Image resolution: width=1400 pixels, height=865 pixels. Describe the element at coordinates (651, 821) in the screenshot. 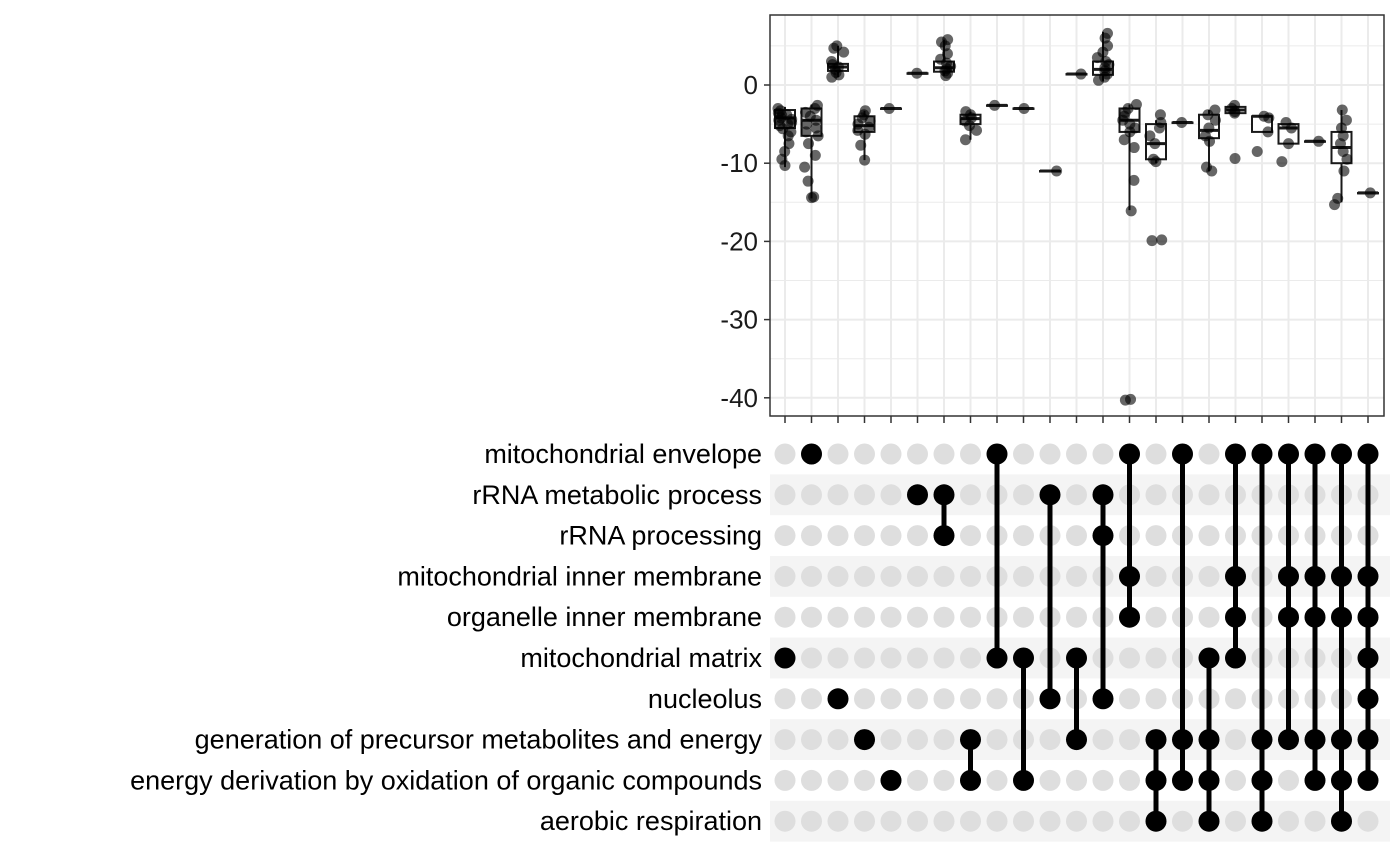

I see `set-label: aerobic respiration` at that location.